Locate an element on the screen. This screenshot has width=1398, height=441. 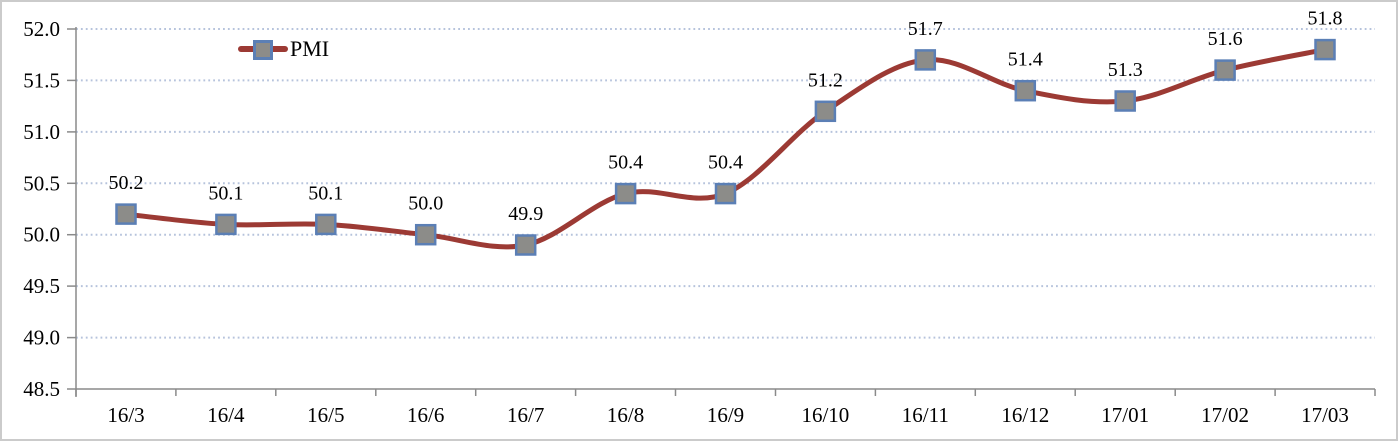
data-point-label: 49.9 is located at coordinates (525, 214).